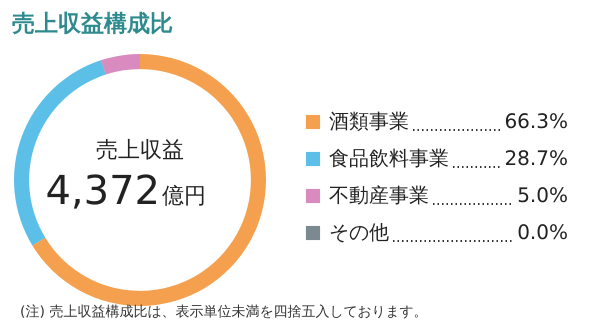  I want to click on data-label: 5.0%, so click(542, 195).